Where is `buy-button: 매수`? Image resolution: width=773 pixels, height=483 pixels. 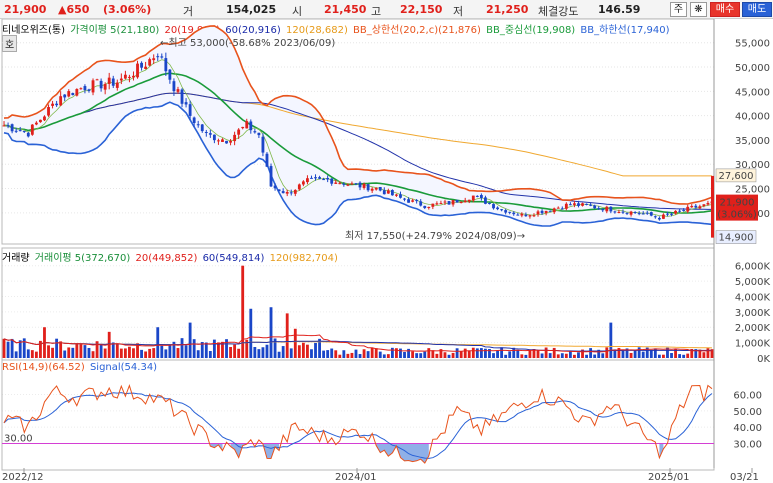 buy-button: 매수 is located at coordinates (725, 9).